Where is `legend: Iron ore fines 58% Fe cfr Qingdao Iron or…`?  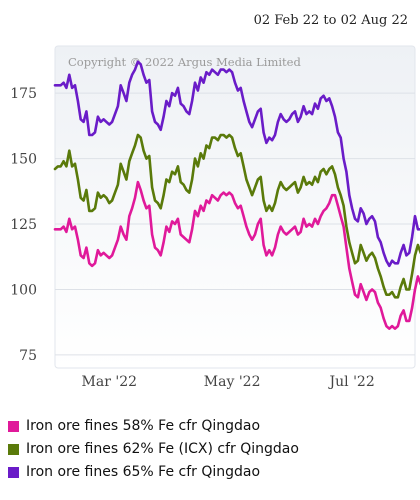
legend: Iron ore fines 58% Fe cfr Qingdao Iron or… is located at coordinates (210, 449).